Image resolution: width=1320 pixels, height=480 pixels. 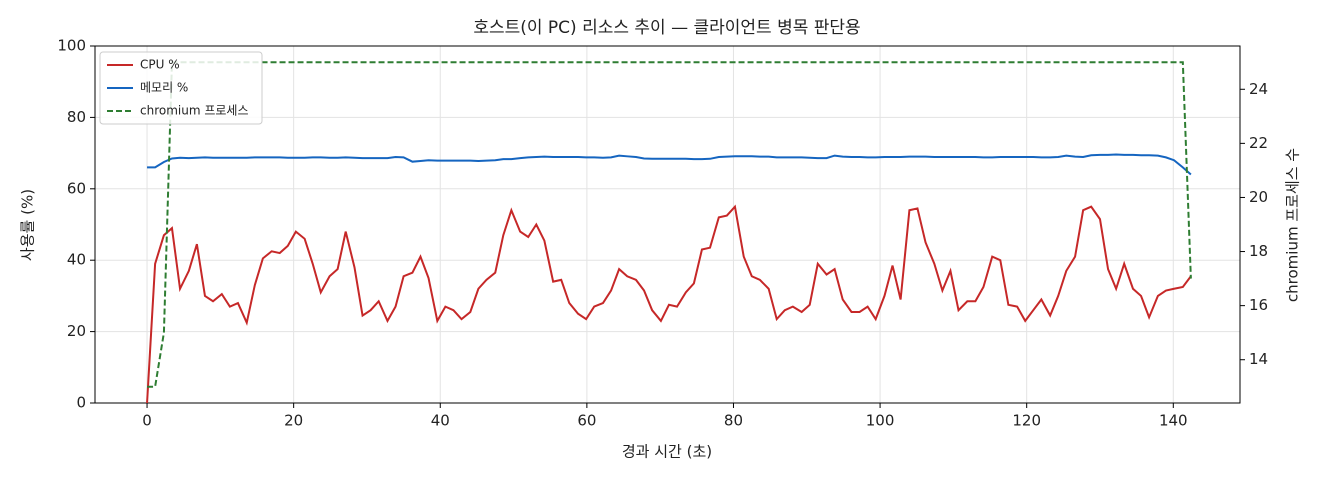 What do you see at coordinates (76, 260) in the screenshot?
I see `y-tick-label: 40` at bounding box center [76, 260].